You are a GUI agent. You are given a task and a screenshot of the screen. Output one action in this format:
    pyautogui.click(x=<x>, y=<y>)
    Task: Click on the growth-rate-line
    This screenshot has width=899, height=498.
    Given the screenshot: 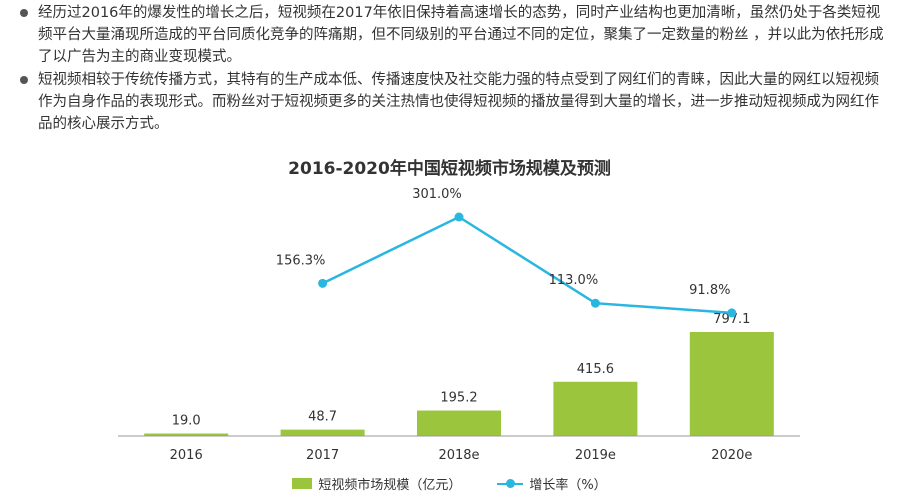 What is the action you would take?
    pyautogui.click(x=527, y=265)
    